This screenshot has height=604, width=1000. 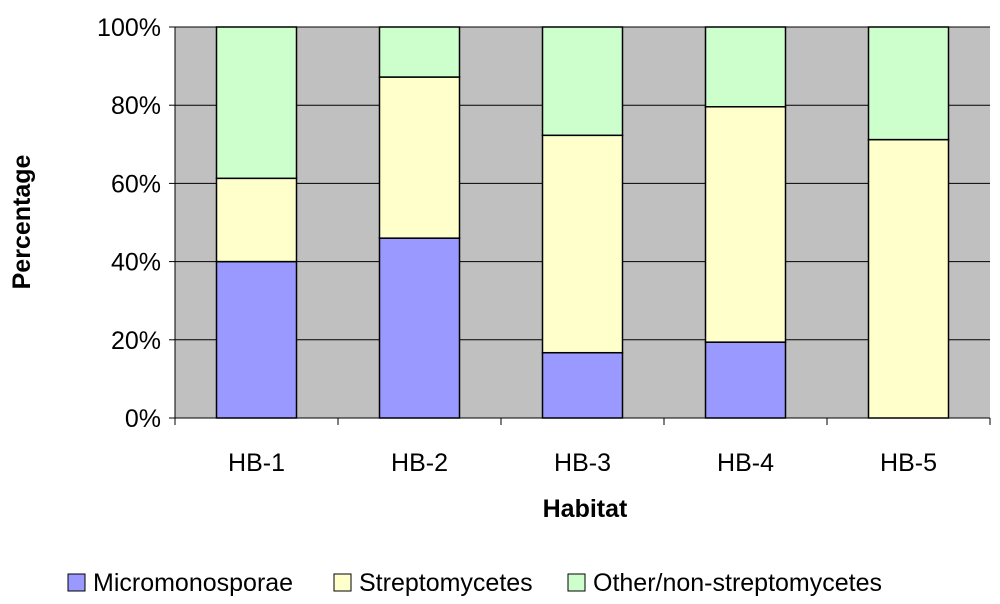 What do you see at coordinates (908, 83) in the screenshot?
I see `bar-segment-hb-5-other-non-streptomycetes` at bounding box center [908, 83].